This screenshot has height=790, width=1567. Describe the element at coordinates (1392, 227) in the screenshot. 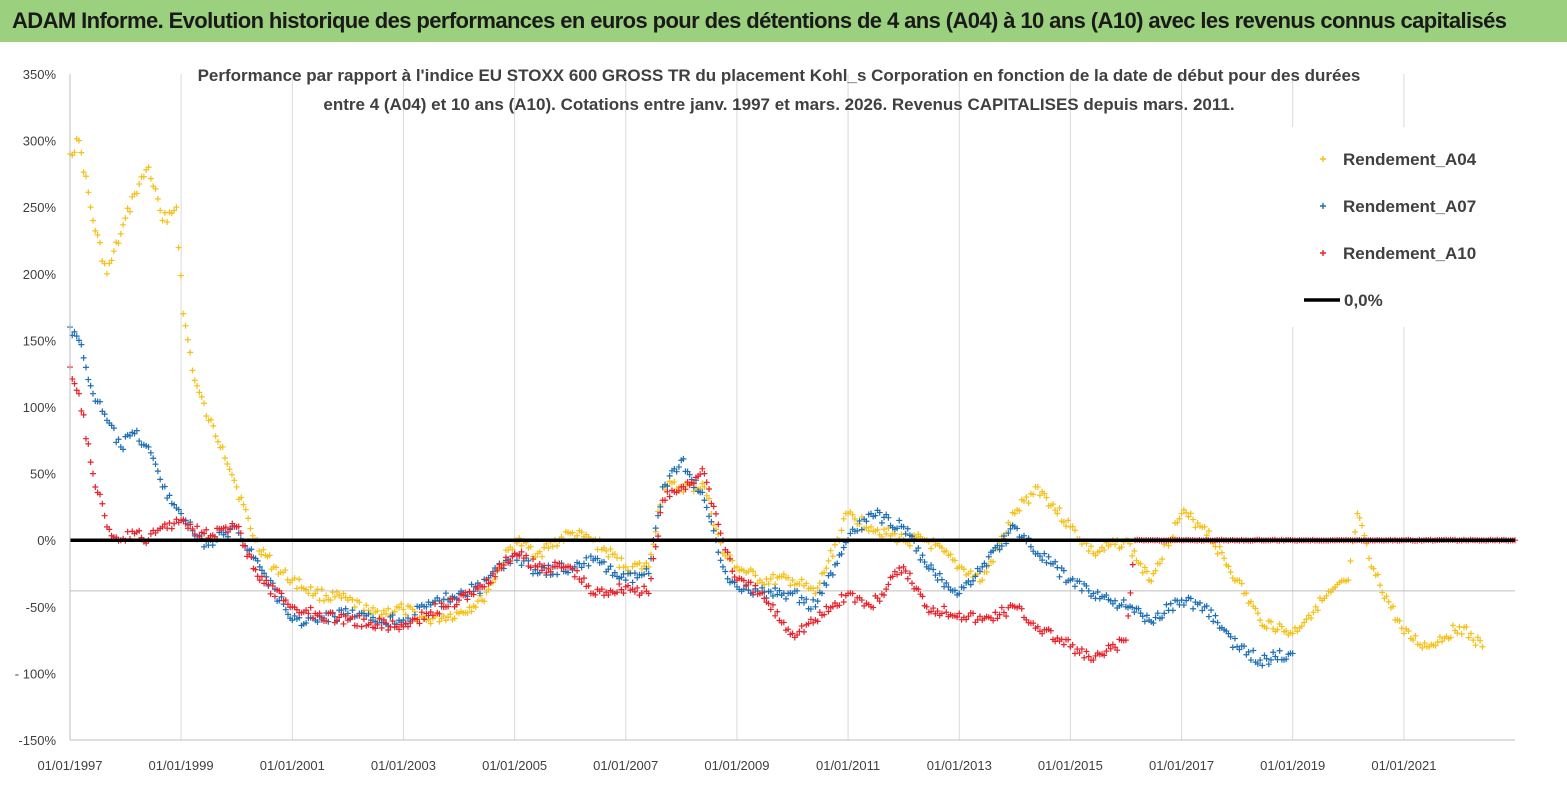

I see `legend-box` at that location.